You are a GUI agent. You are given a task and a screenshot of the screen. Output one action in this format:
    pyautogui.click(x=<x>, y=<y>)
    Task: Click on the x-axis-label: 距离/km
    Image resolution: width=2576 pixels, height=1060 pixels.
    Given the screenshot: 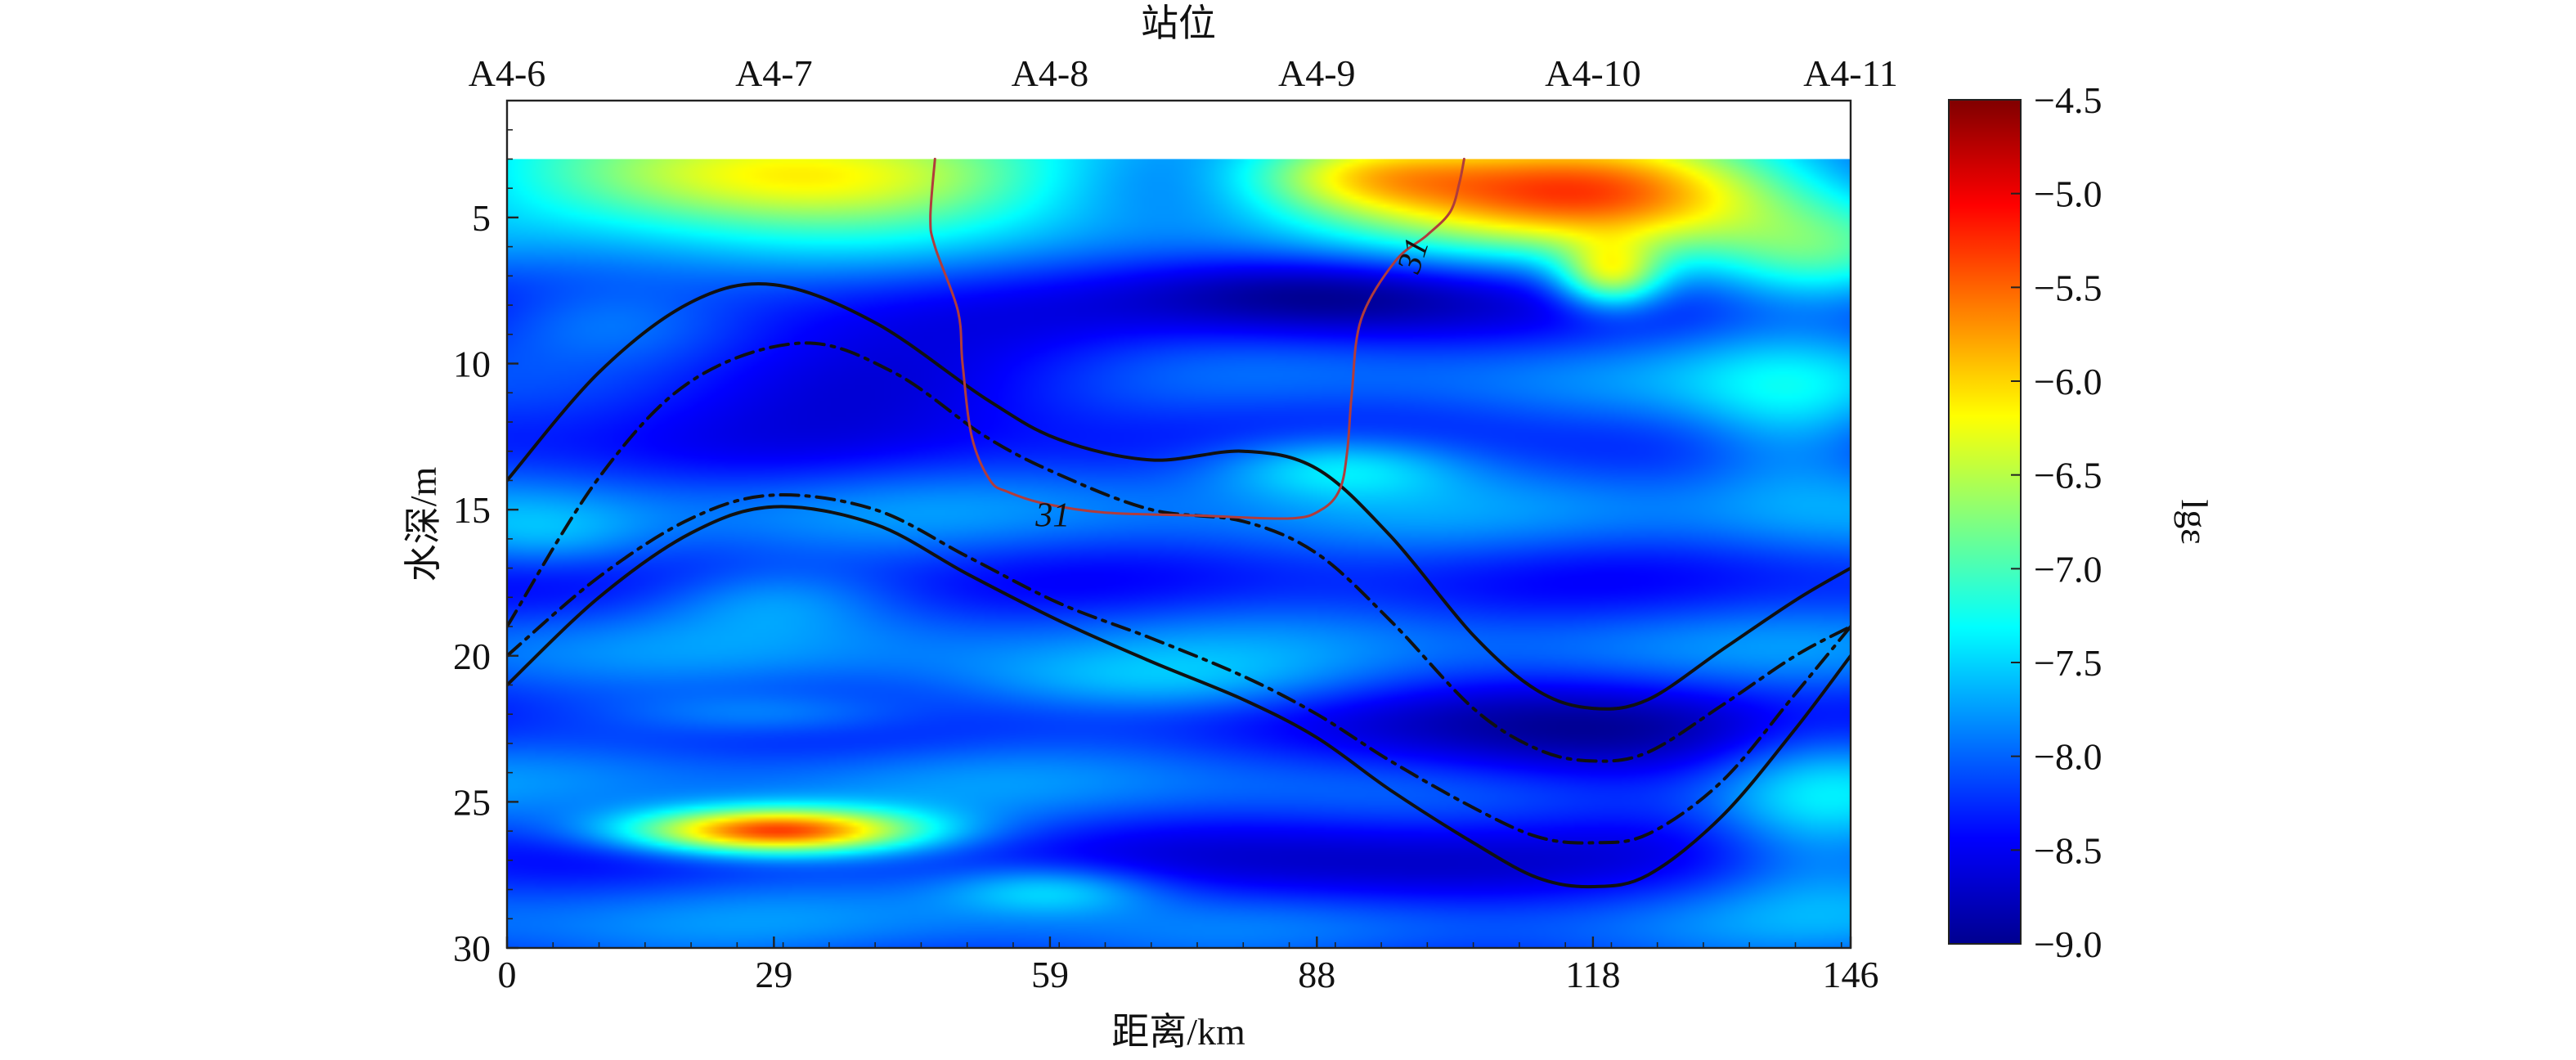 What is the action you would take?
    pyautogui.click(x=1178, y=1032)
    